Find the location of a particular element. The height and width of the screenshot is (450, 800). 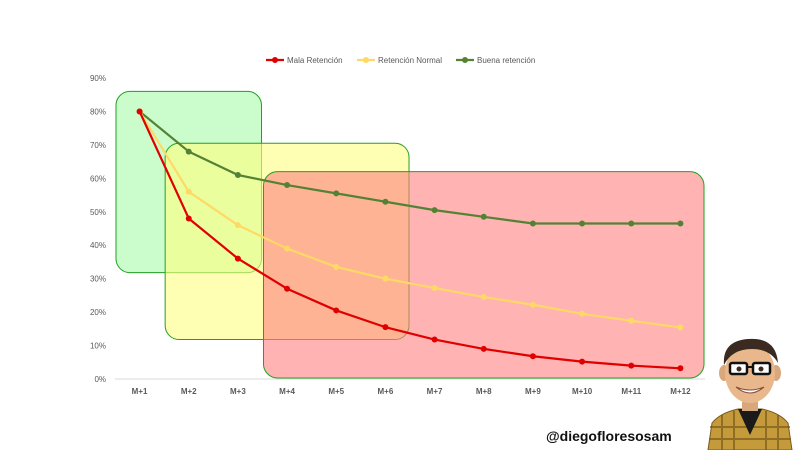

x-tick-label: M+11 is located at coordinates (631, 391).